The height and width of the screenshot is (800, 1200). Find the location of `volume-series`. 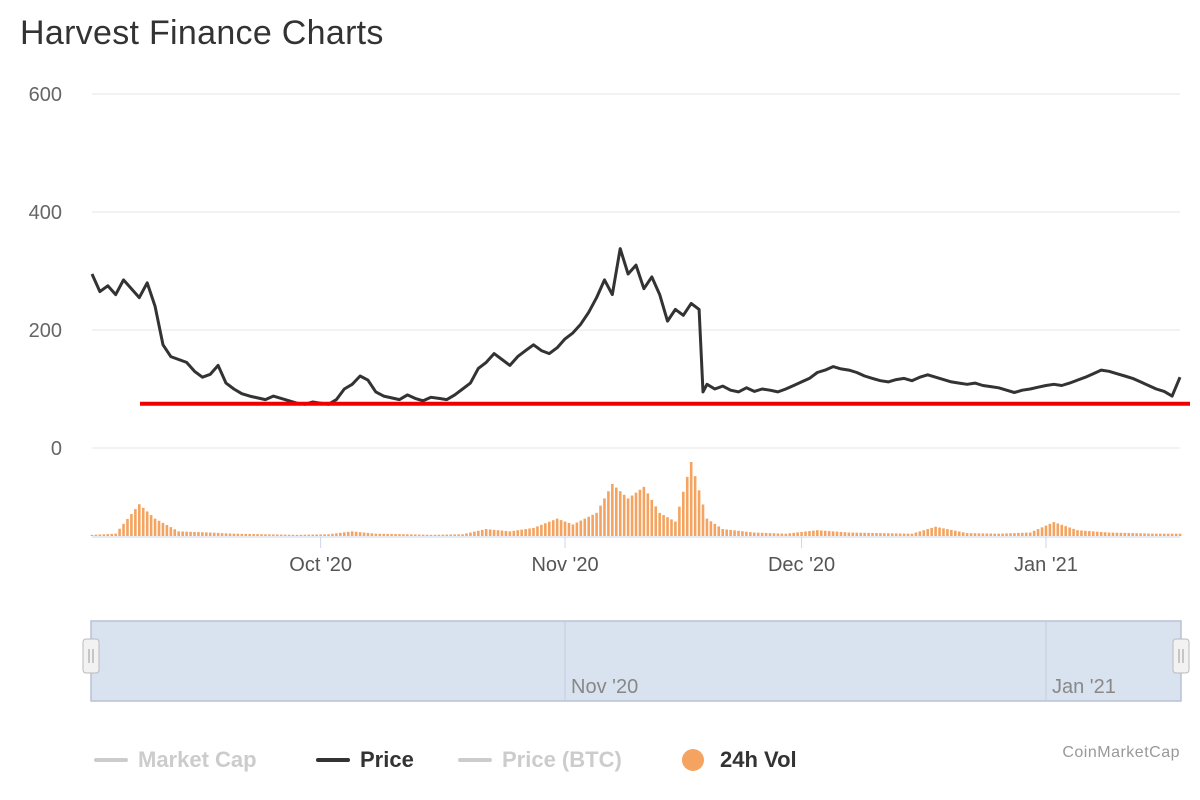

volume-series is located at coordinates (636, 499).